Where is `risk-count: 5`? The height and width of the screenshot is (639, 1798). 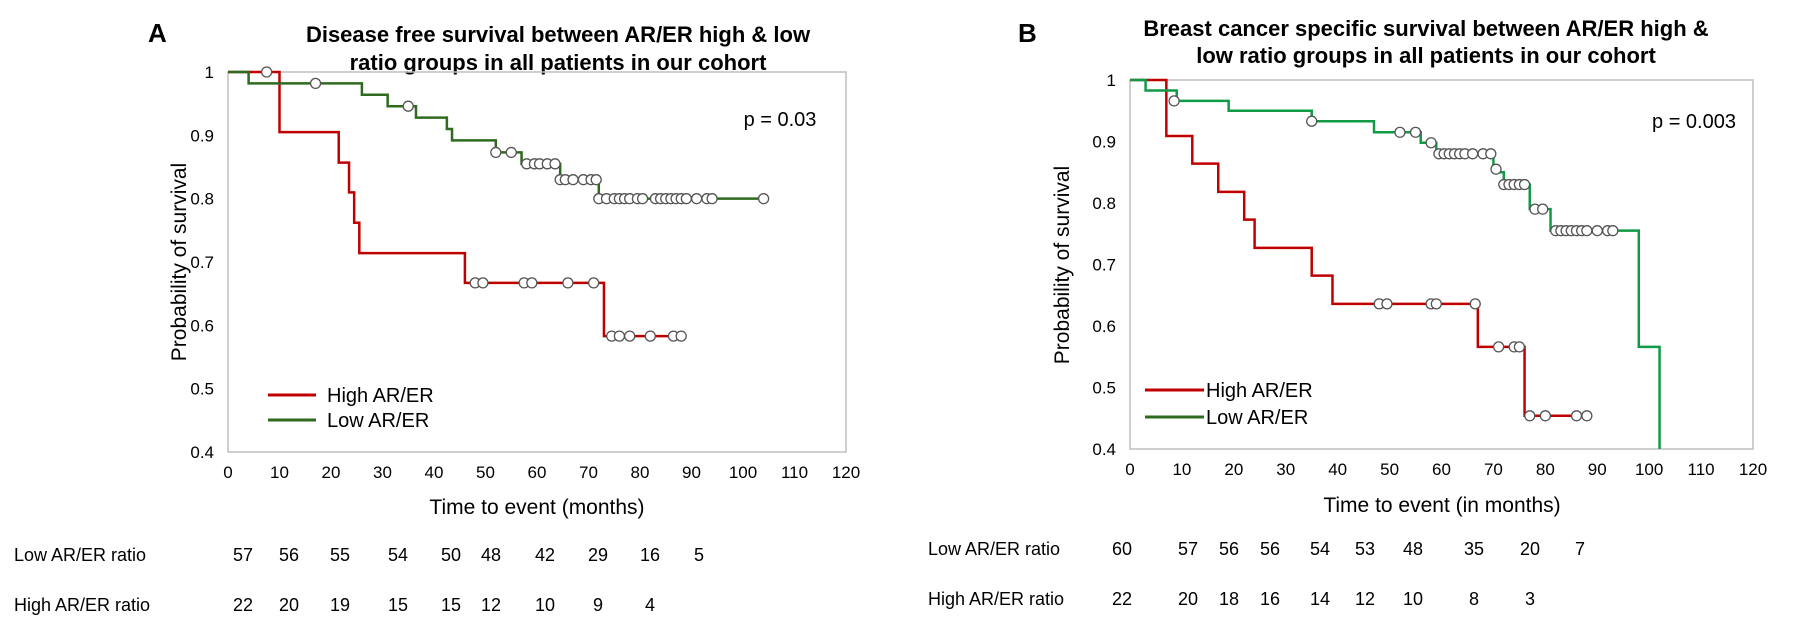
risk-count: 5 is located at coordinates (699, 555).